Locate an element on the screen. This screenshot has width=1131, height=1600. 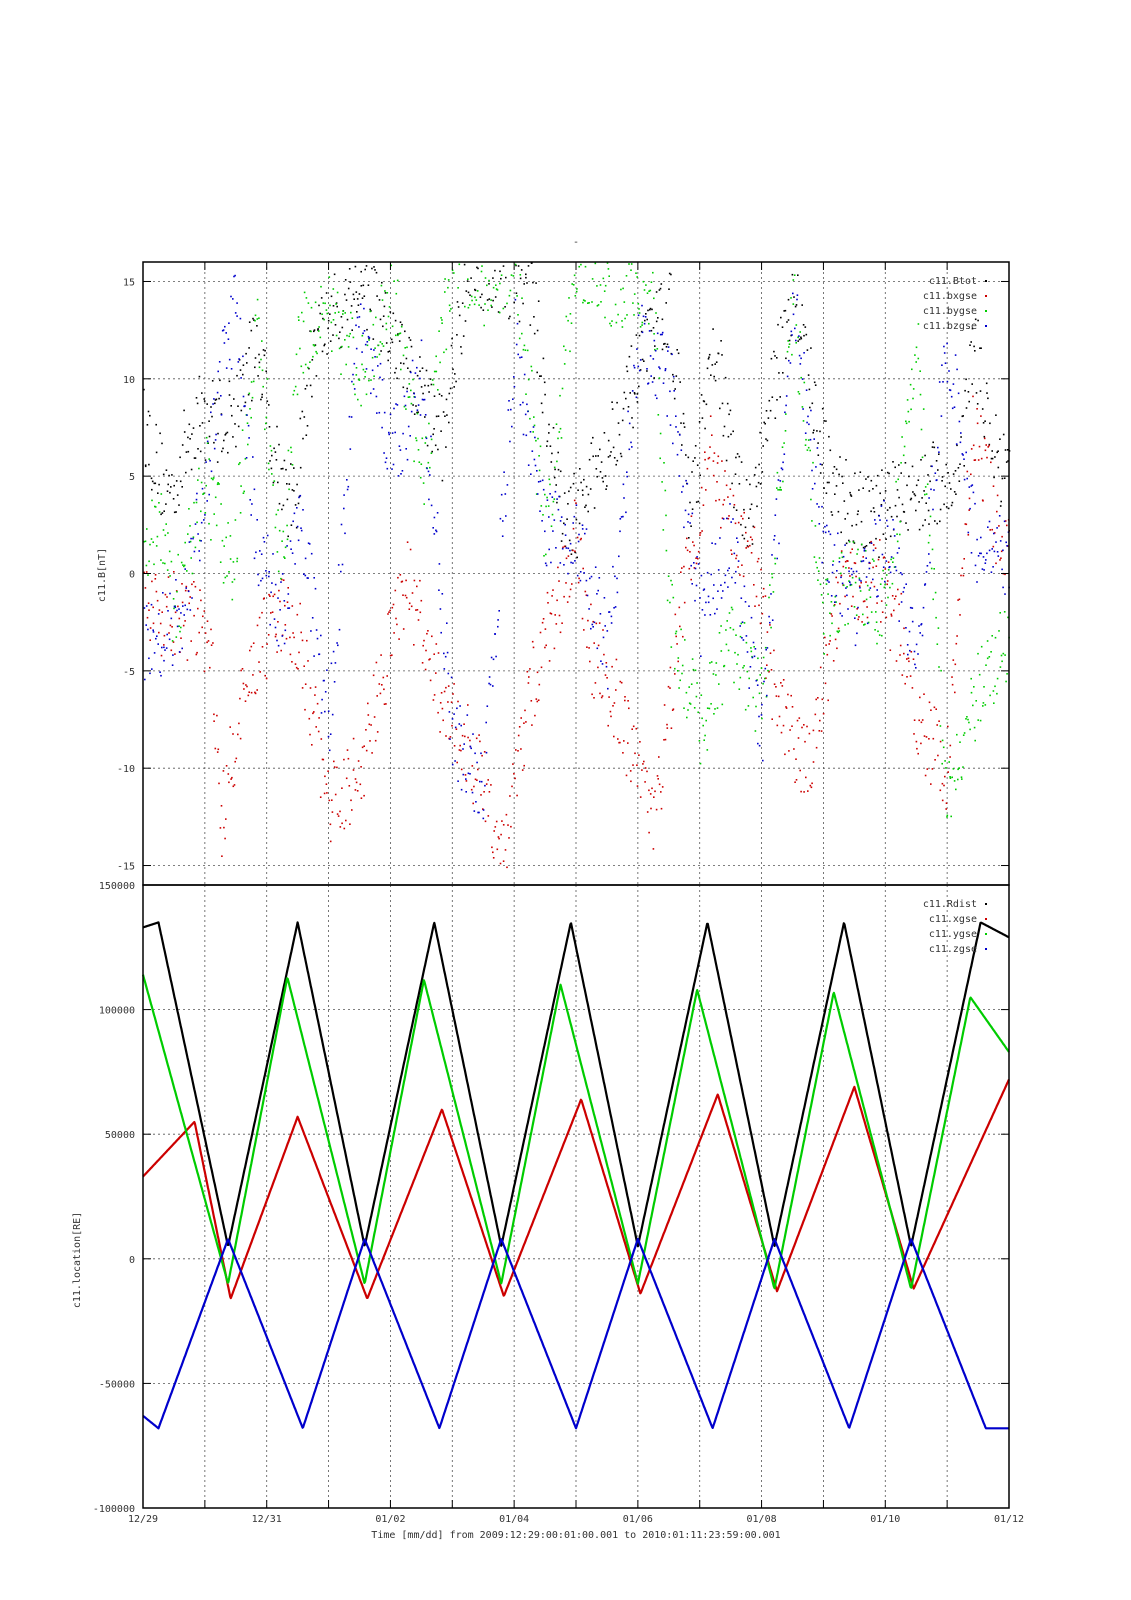
legend-label: c11.ygse is located at coordinates (953, 934).